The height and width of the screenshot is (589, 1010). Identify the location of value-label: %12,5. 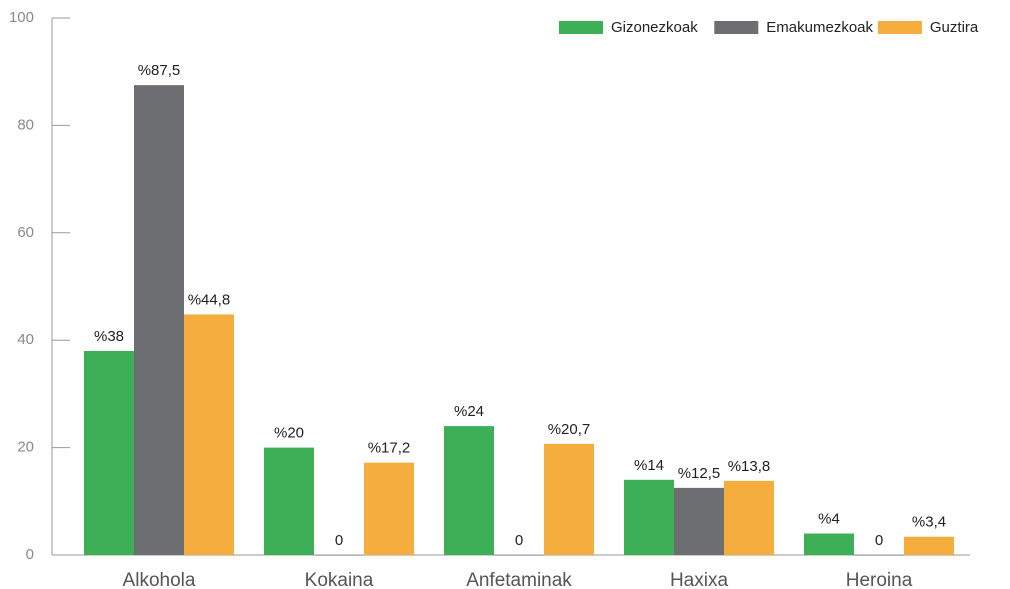
(699, 473).